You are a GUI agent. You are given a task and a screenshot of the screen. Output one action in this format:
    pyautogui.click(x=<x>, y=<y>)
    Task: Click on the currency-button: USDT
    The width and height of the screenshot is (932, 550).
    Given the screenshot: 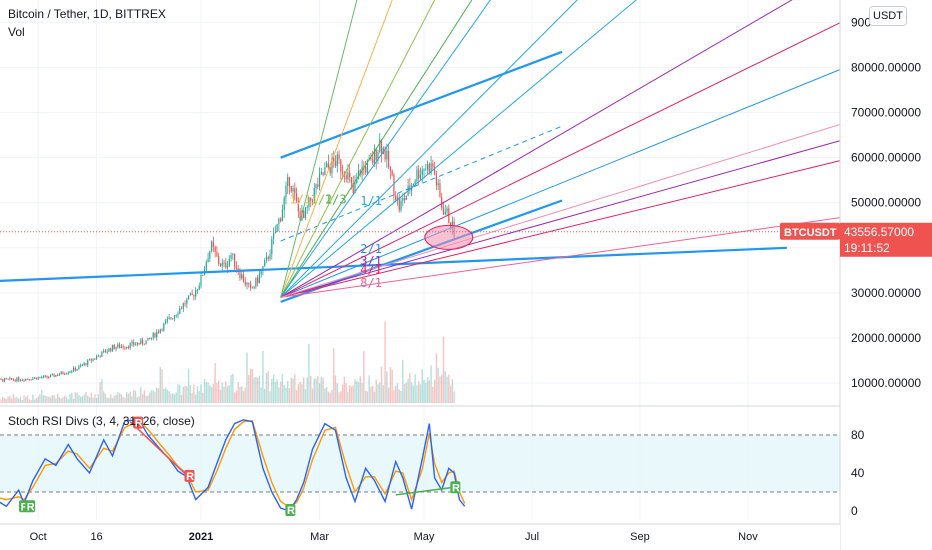 What is the action you would take?
    pyautogui.click(x=888, y=16)
    